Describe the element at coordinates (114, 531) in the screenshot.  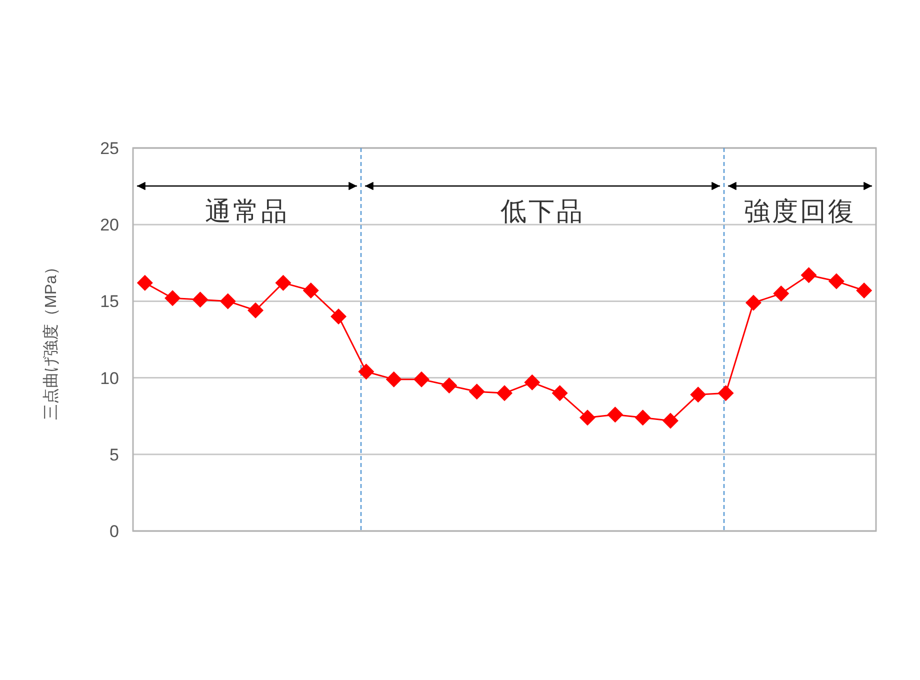
I see `y-tick-label: 0` at that location.